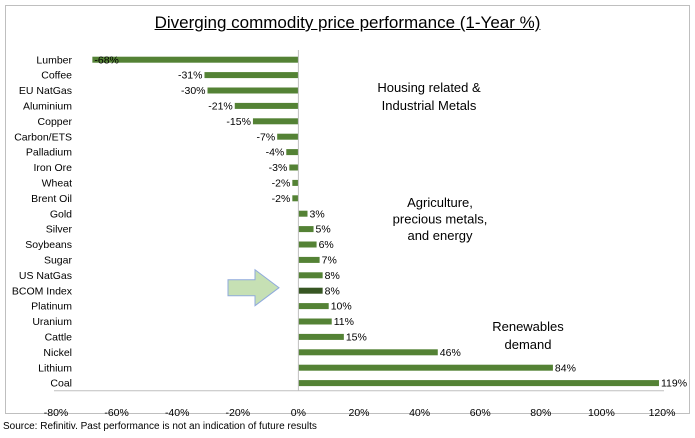 The height and width of the screenshot is (438, 695). I want to click on category-label-8: Wheat, so click(57, 184).